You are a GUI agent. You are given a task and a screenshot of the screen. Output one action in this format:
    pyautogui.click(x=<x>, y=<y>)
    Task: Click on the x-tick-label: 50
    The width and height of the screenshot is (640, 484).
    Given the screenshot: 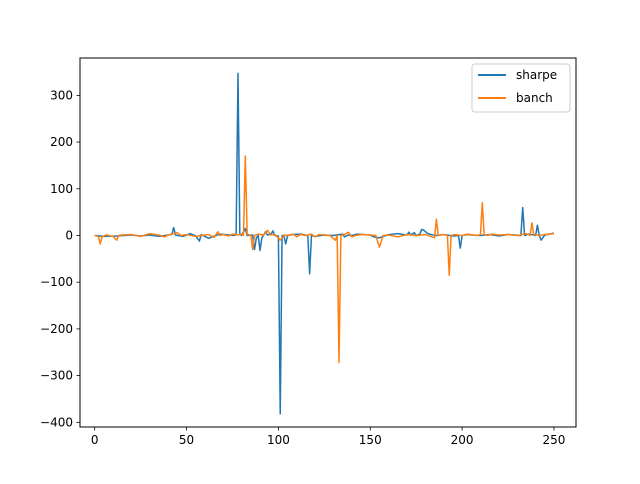 What is the action you would take?
    pyautogui.click(x=186, y=440)
    